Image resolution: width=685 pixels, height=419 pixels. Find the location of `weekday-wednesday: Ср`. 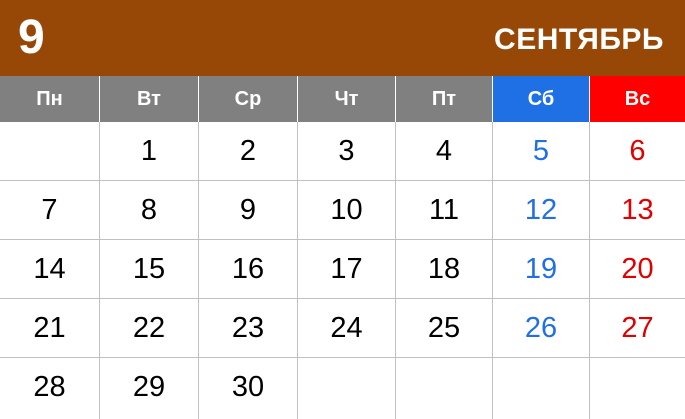

weekday-wednesday: Ср is located at coordinates (248, 99).